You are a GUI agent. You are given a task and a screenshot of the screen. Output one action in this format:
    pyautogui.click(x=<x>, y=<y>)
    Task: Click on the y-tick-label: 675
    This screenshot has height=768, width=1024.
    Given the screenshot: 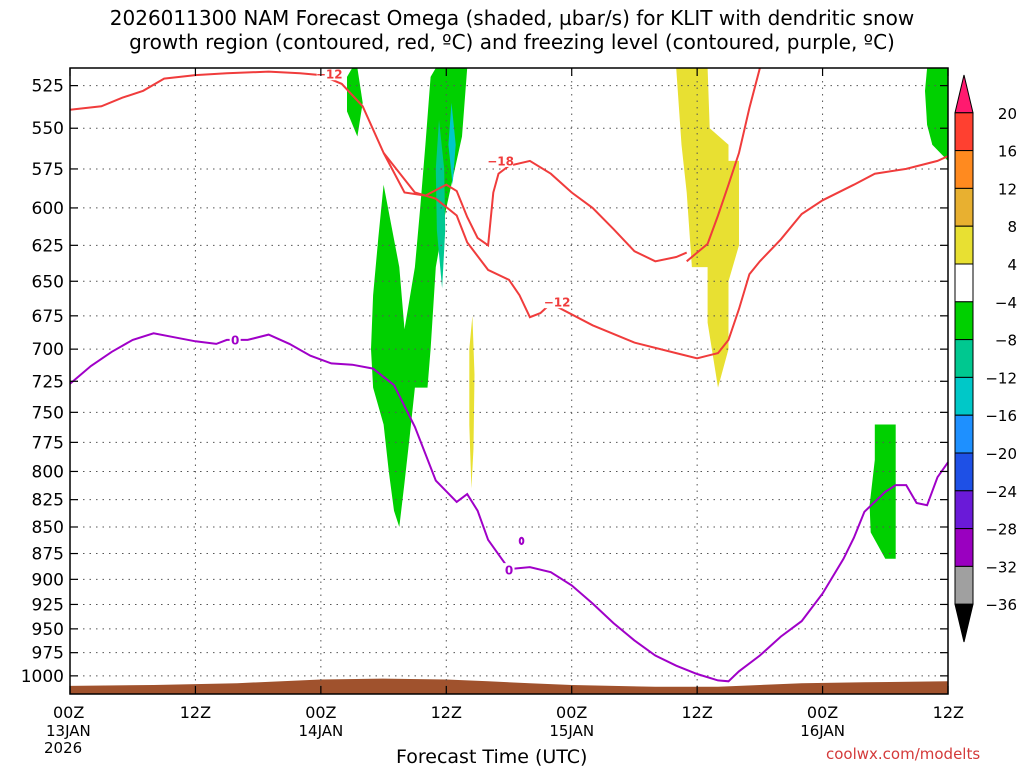 What is the action you would take?
    pyautogui.click(x=48, y=317)
    